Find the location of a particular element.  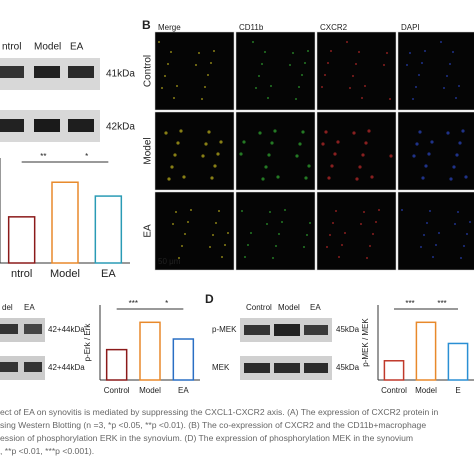

y-axis-label: p-MEK / MEK is located at coordinates (365, 342).